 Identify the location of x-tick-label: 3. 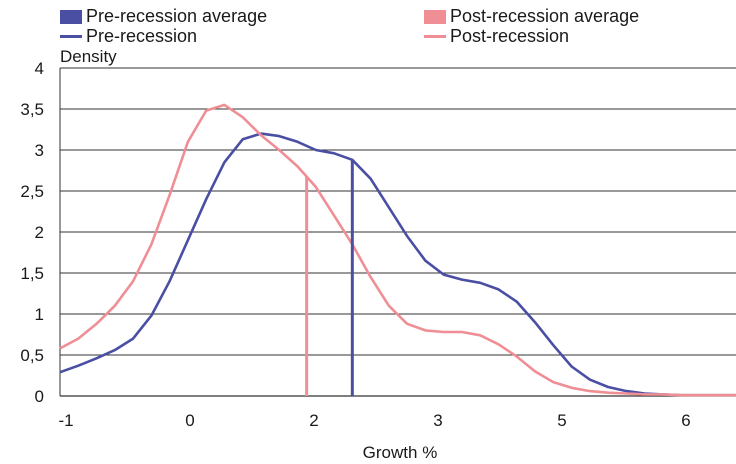
(437, 420).